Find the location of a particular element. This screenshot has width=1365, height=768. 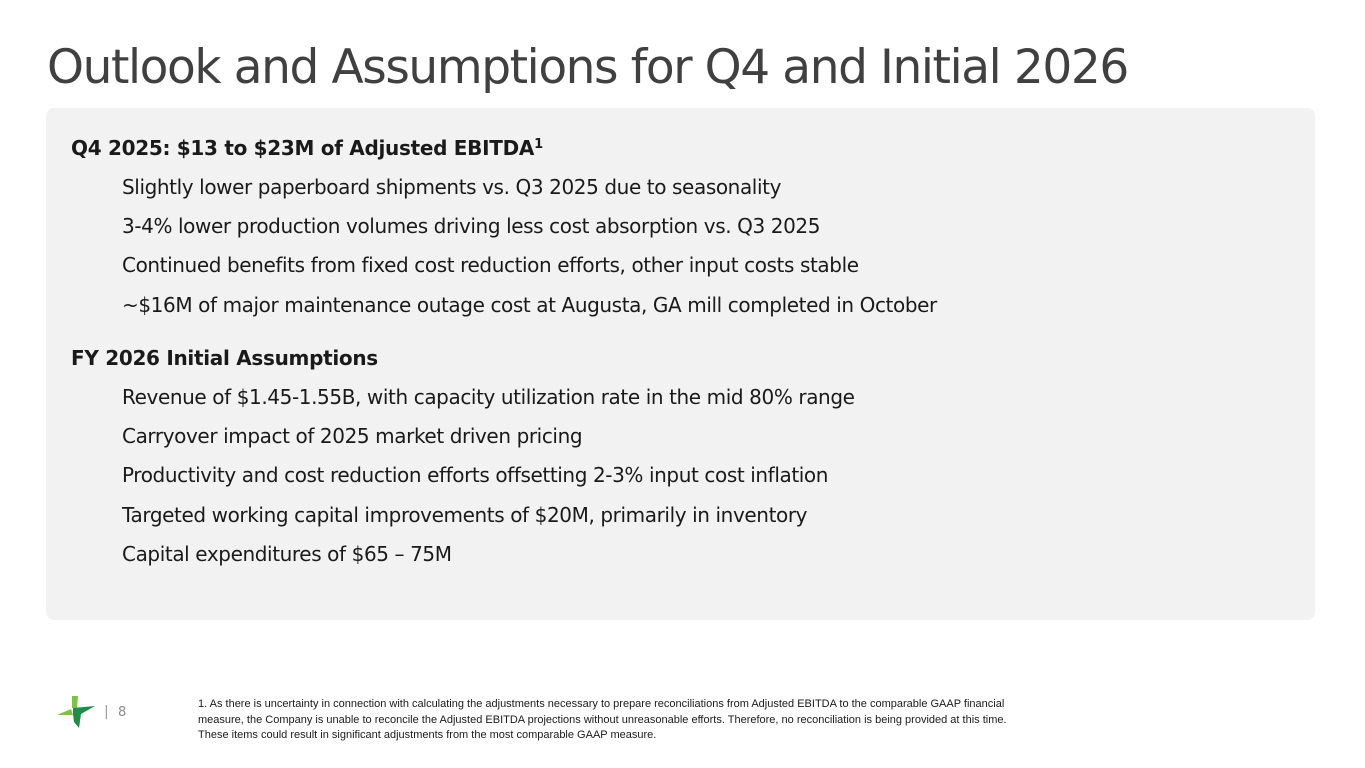

q4-heading: Q4 2025: $13 to $23M of Adjusted EBITDA1 is located at coordinates (307, 148).